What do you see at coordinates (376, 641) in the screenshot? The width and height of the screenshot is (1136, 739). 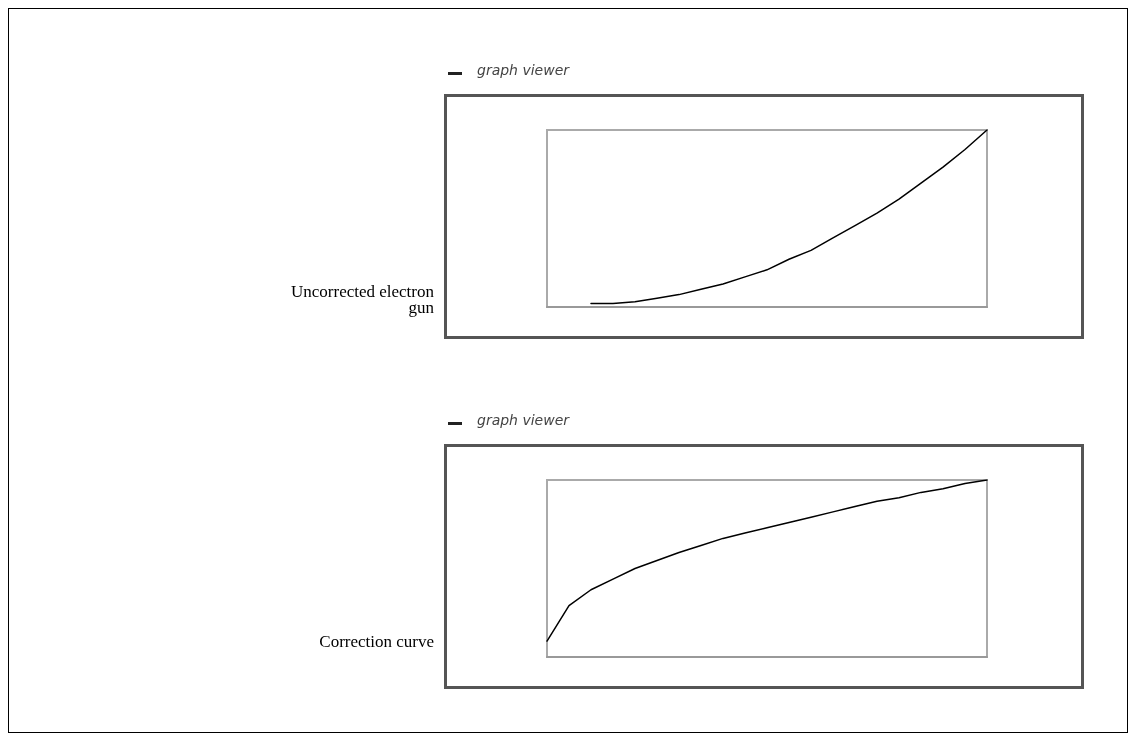 I see `text: Correction curve` at bounding box center [376, 641].